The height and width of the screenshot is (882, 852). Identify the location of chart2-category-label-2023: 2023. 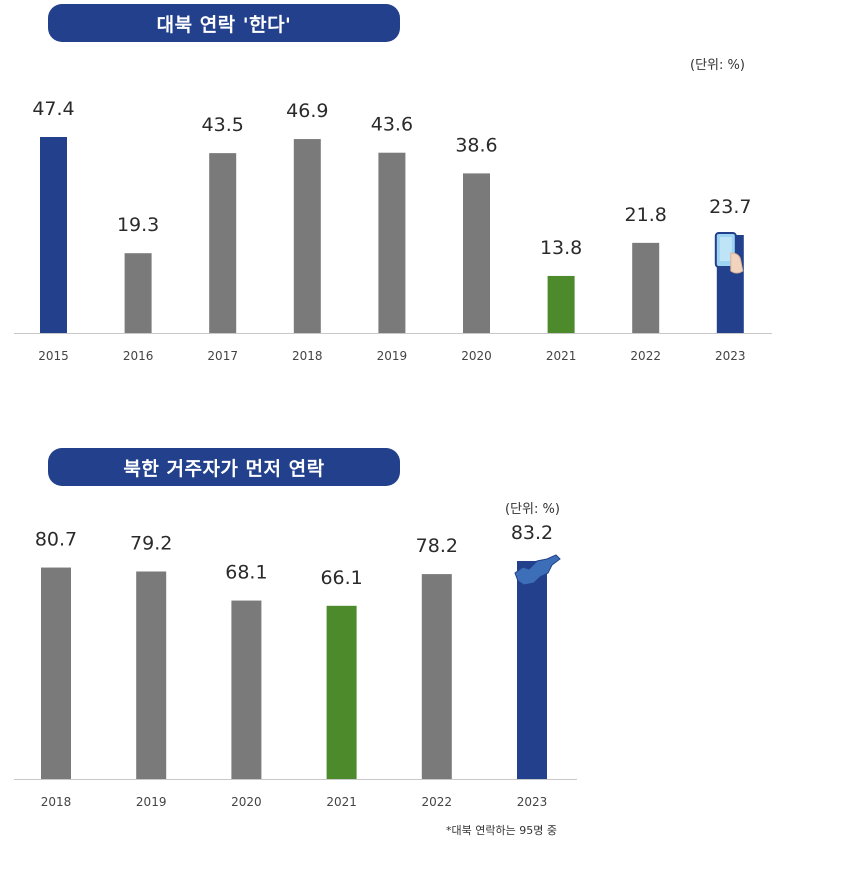
(532, 802).